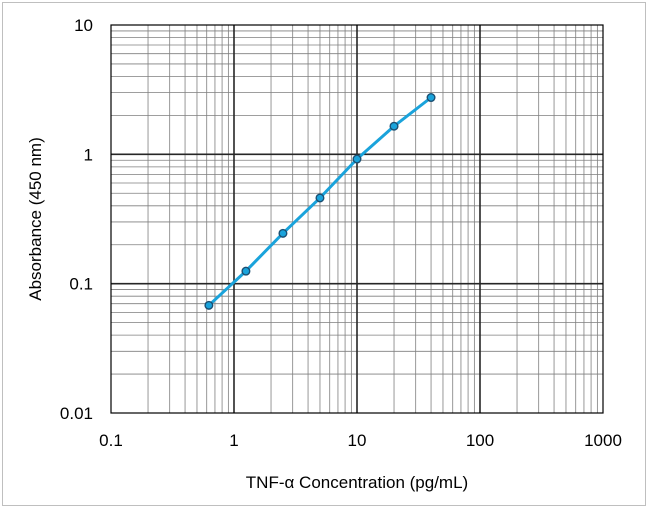  I want to click on x-tick-label: 10, so click(357, 440).